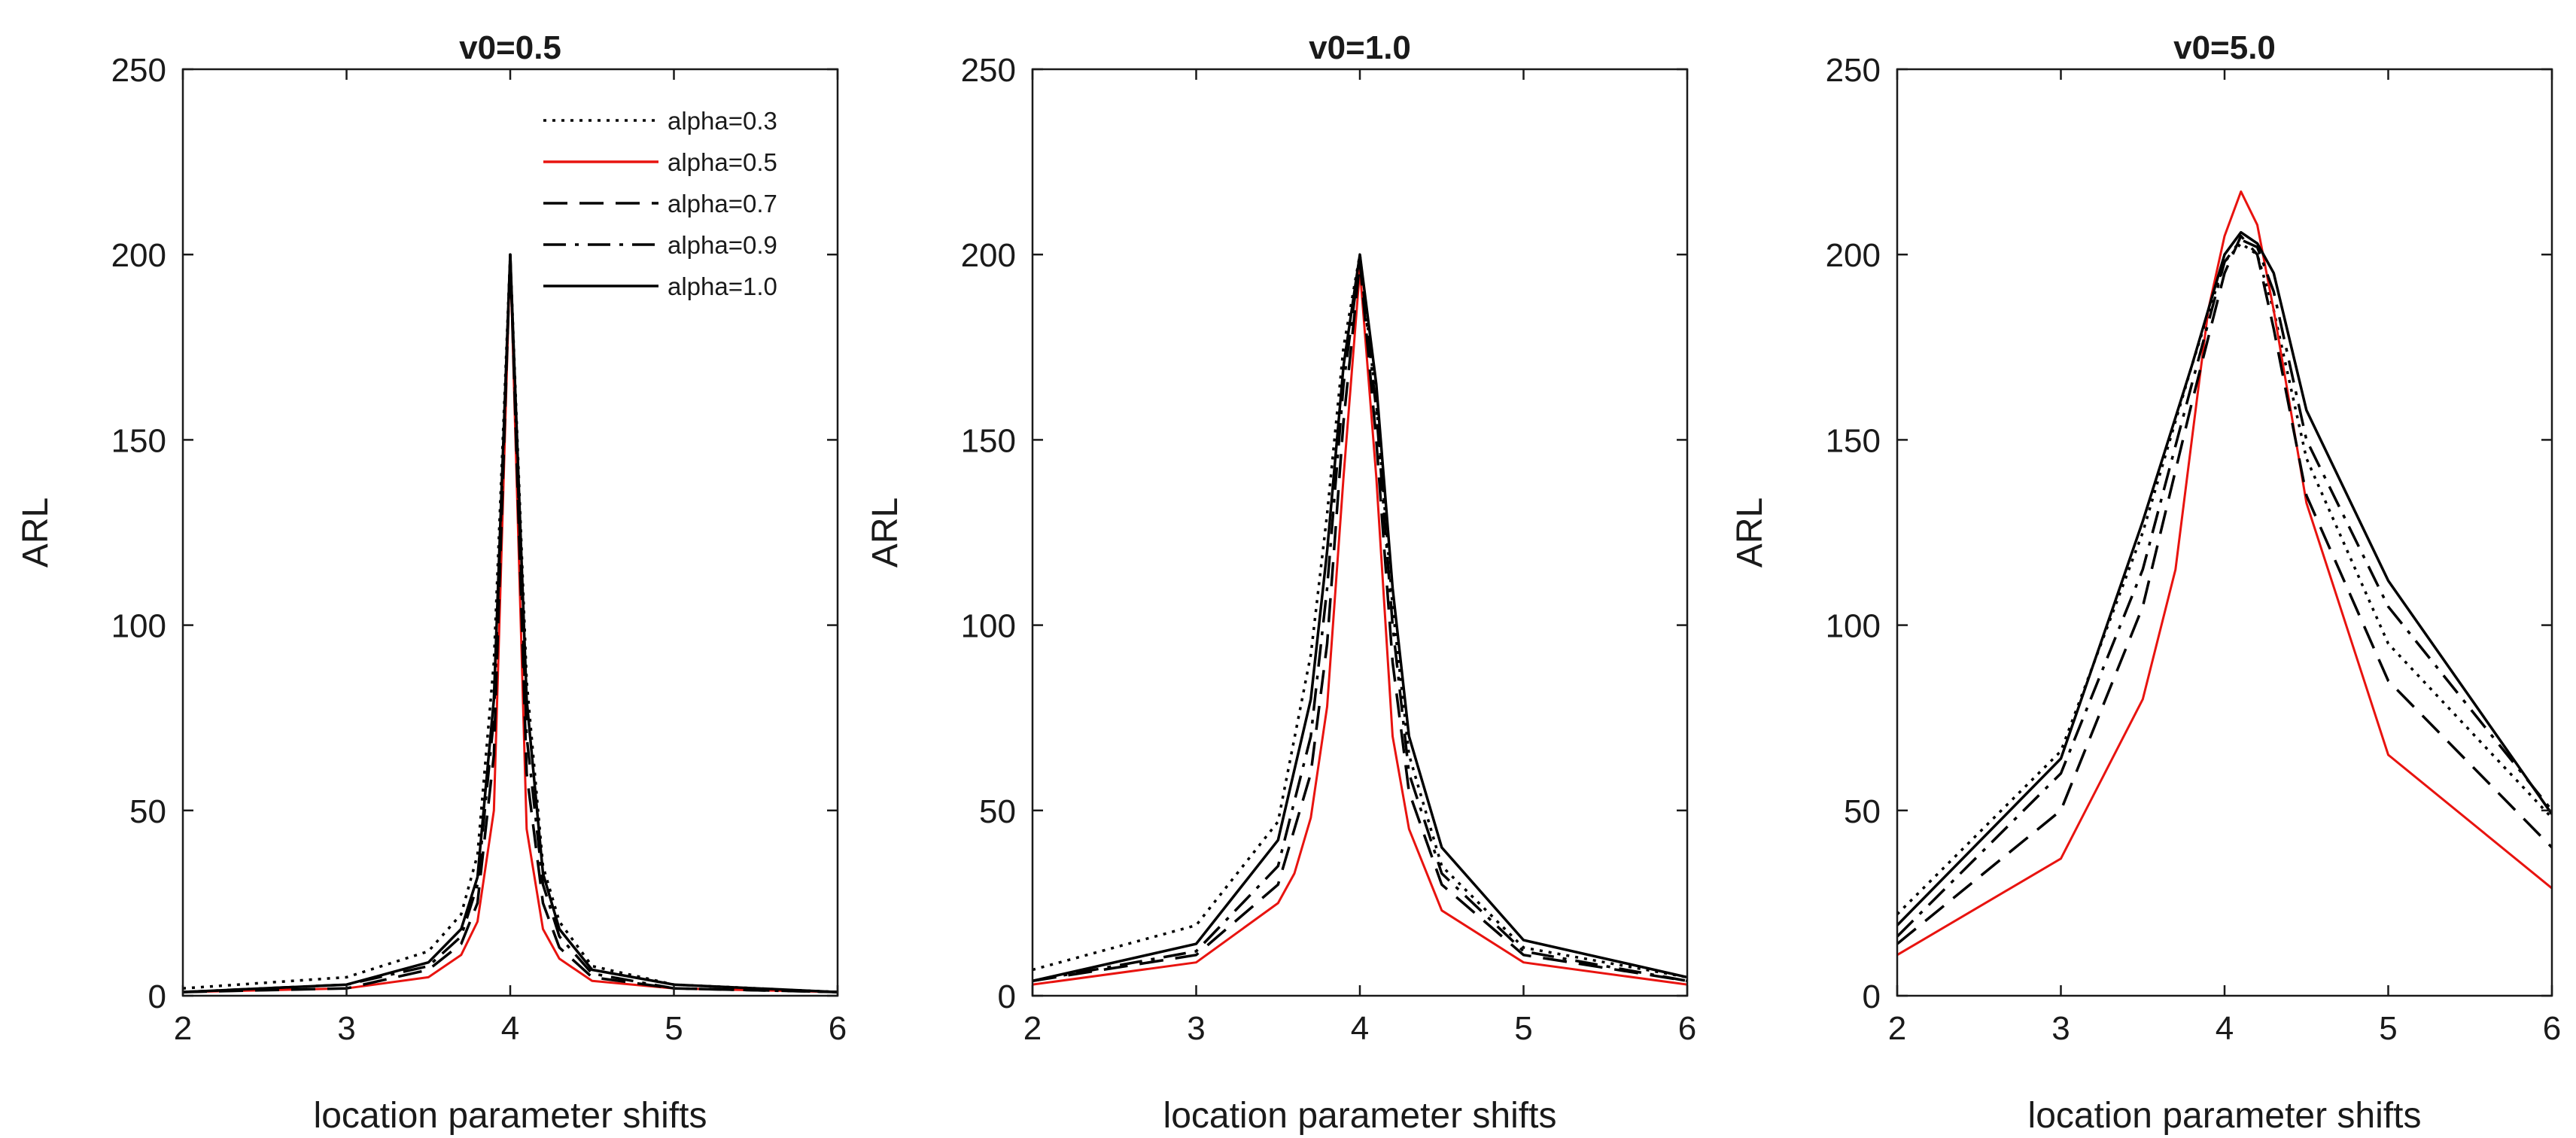 The height and width of the screenshot is (1138, 2576). Describe the element at coordinates (722, 162) in the screenshot. I see `legend-label: alpha=0.5` at that location.